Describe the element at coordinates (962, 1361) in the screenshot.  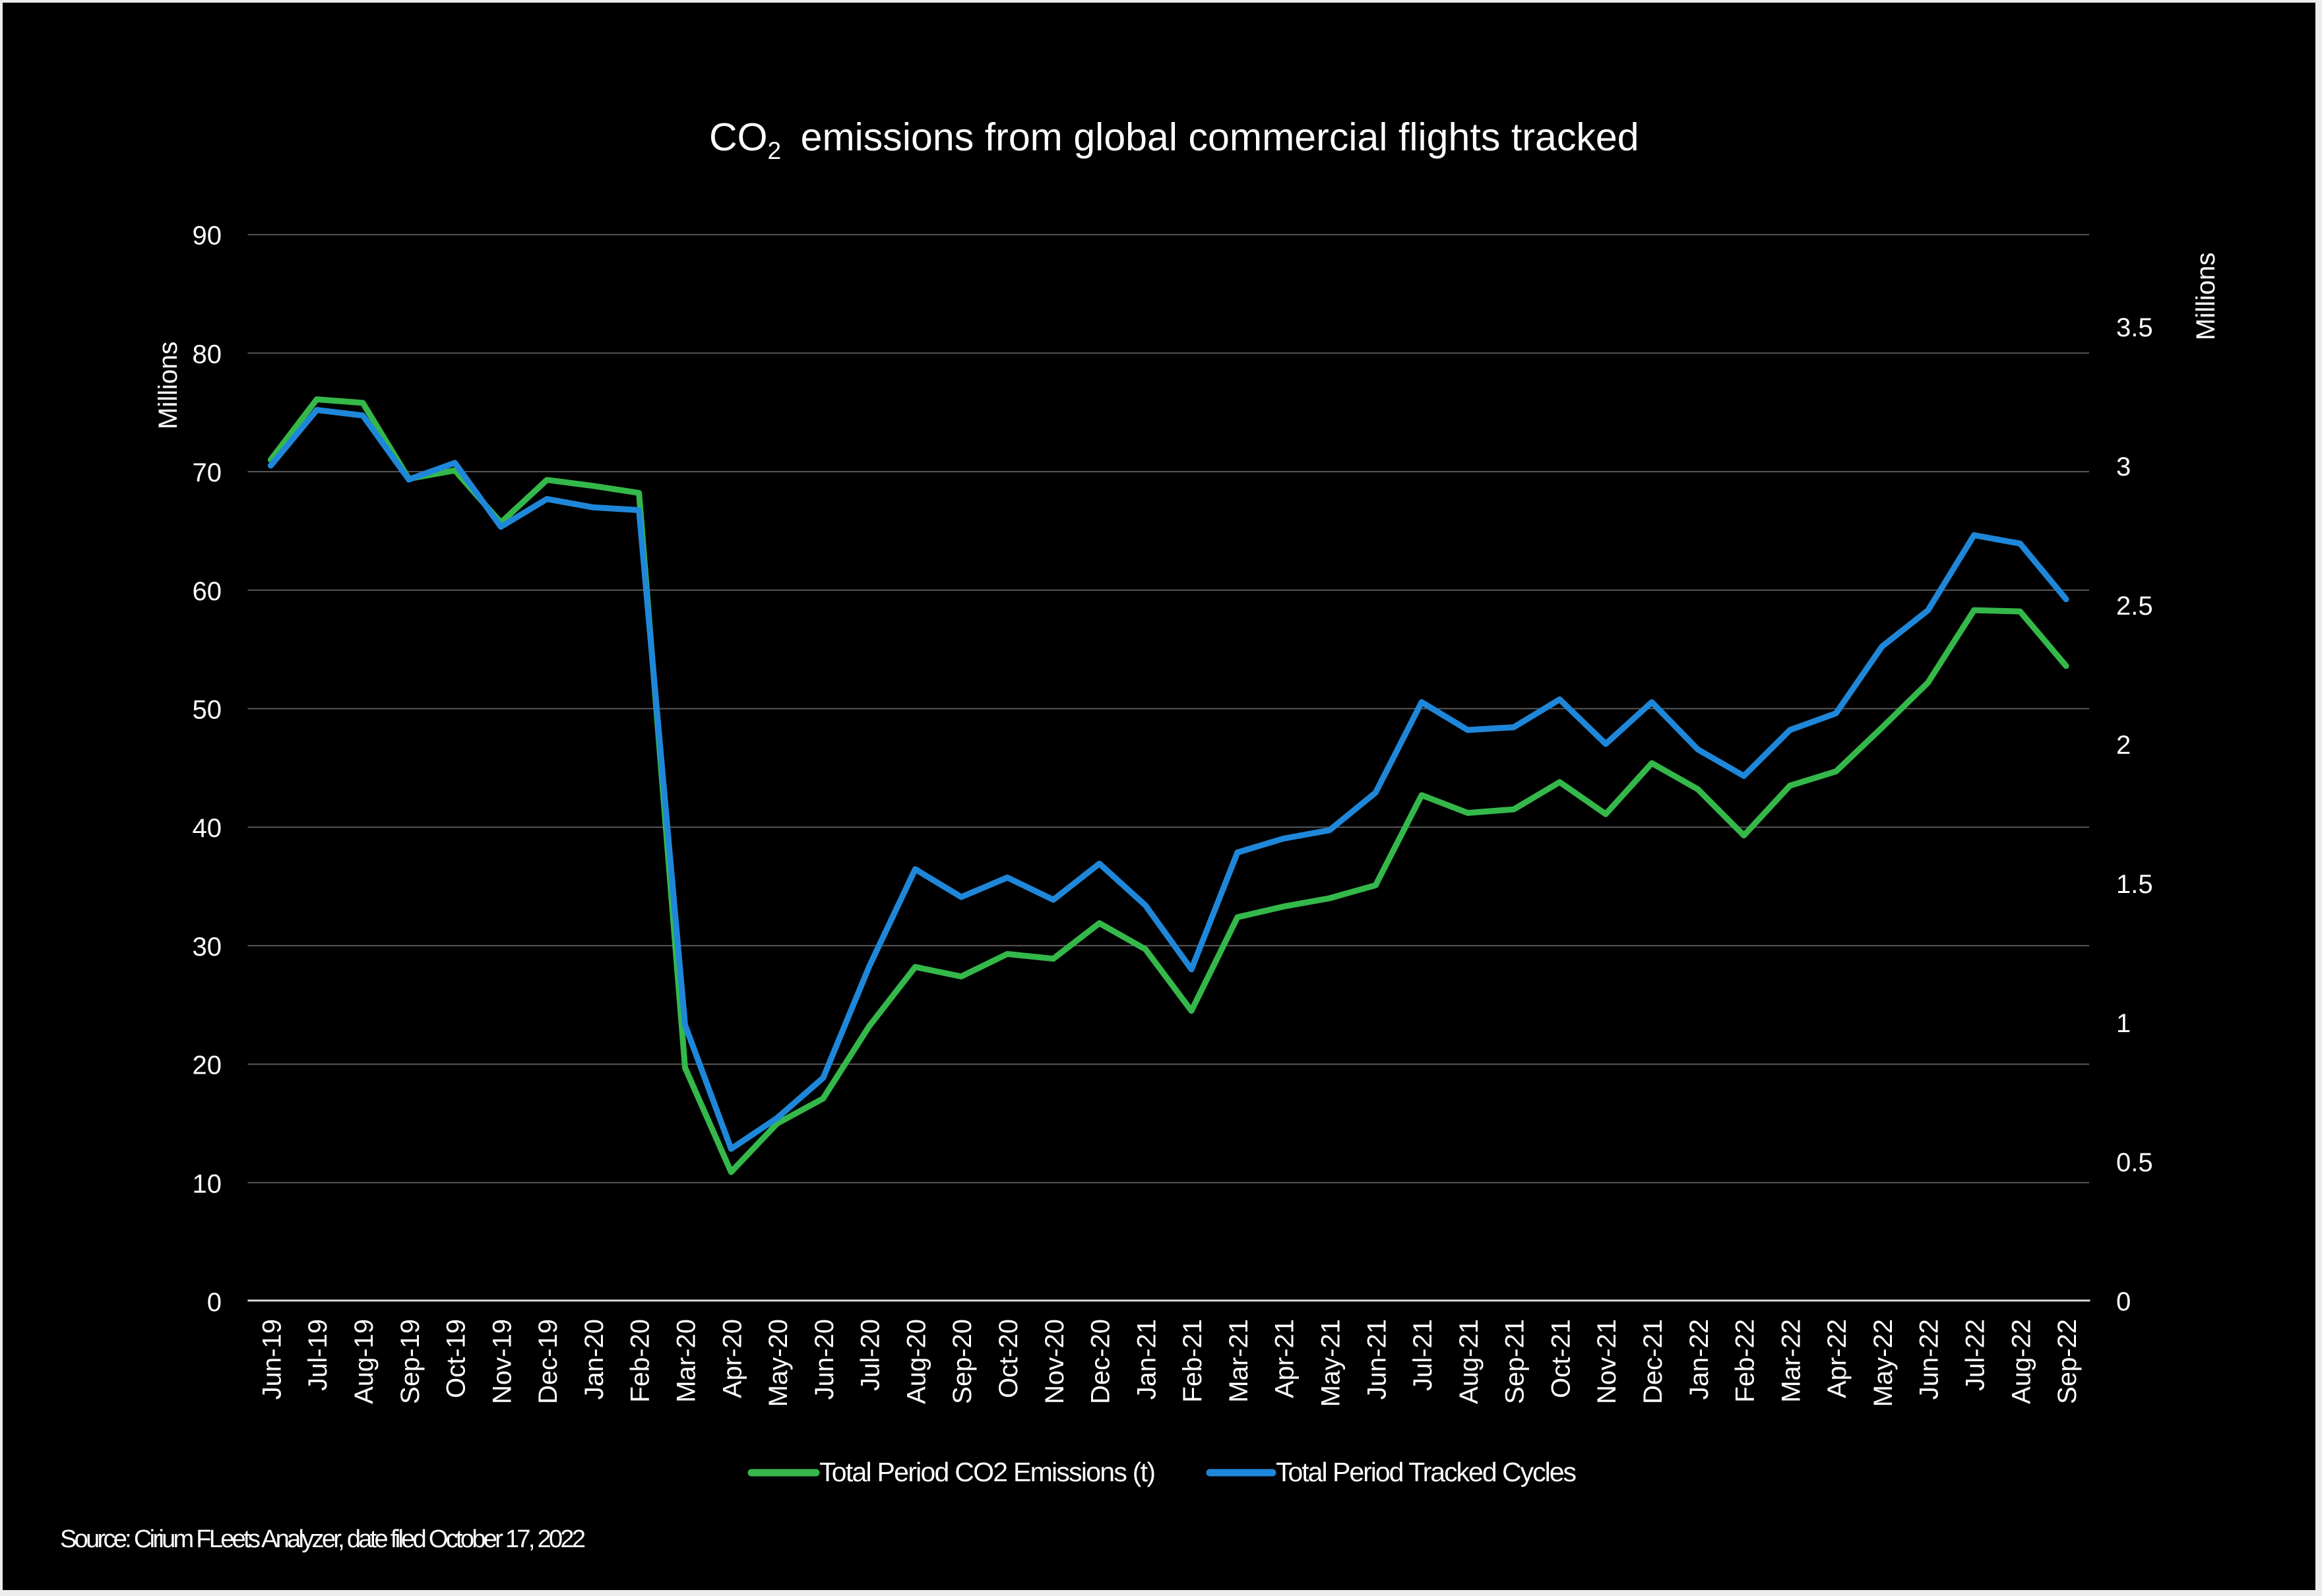
I see `svg-text: Sep-20` at that location.